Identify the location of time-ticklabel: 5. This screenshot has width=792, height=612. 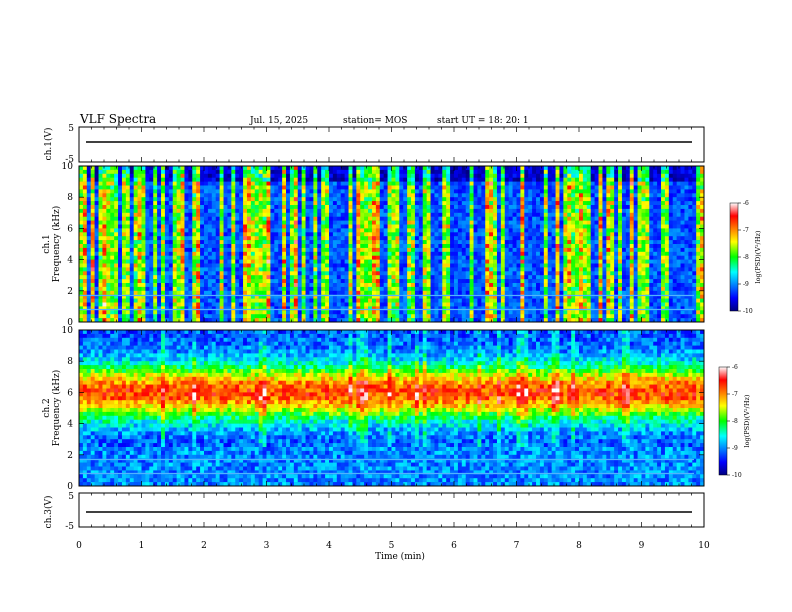
(392, 546).